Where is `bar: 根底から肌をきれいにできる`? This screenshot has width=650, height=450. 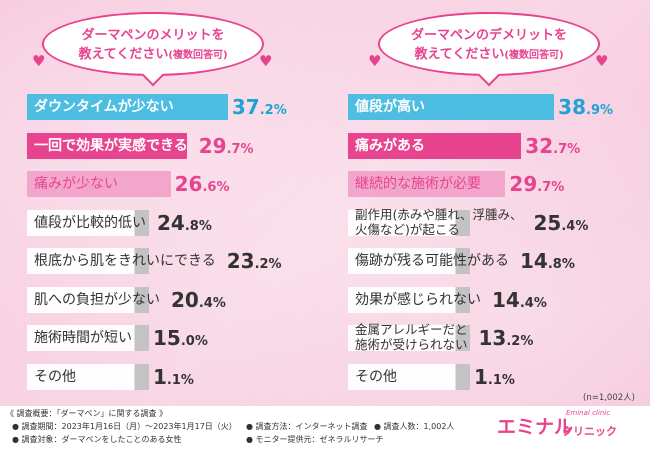 bar: 根底から肌をきれいにできる is located at coordinates (121, 261).